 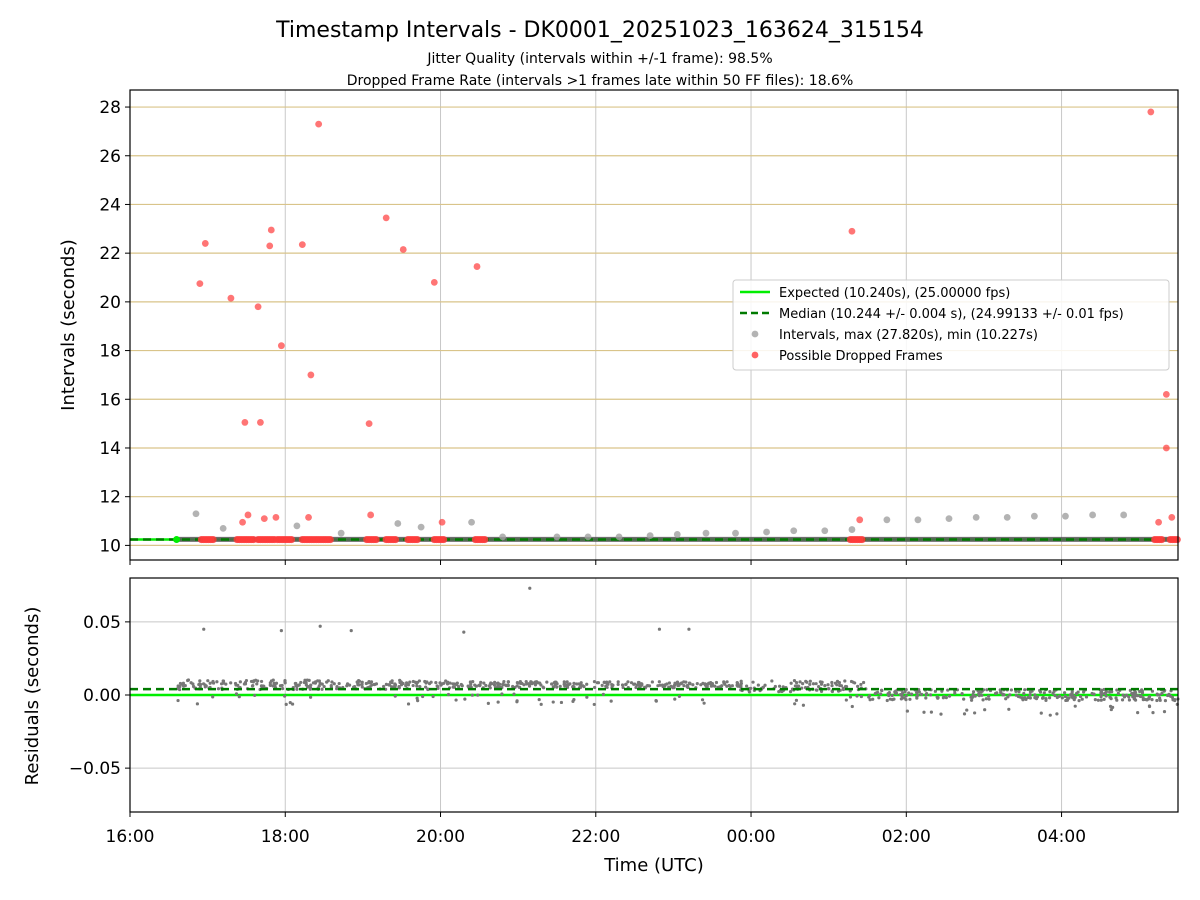 What do you see at coordinates (861, 356) in the screenshot?
I see `legend-dropped-label: Possible Dropped Frames` at bounding box center [861, 356].